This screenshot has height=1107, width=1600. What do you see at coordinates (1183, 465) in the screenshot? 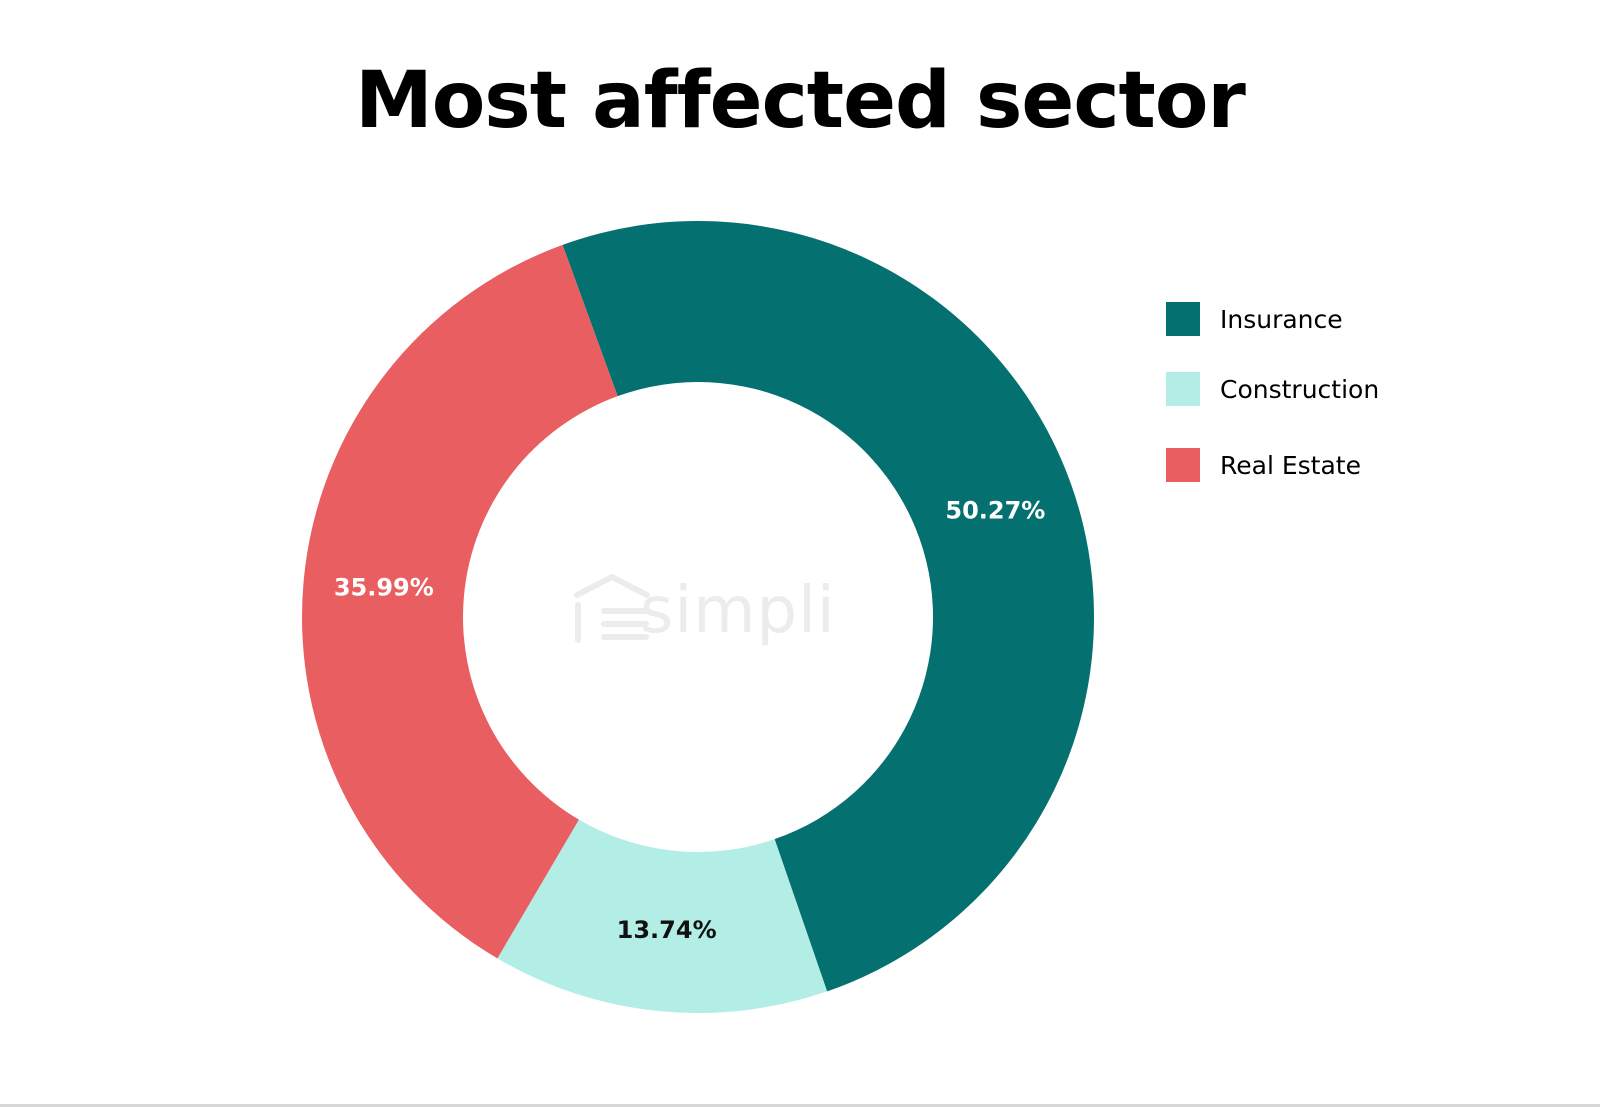
I see `legend-swatch-real-estate` at bounding box center [1183, 465].